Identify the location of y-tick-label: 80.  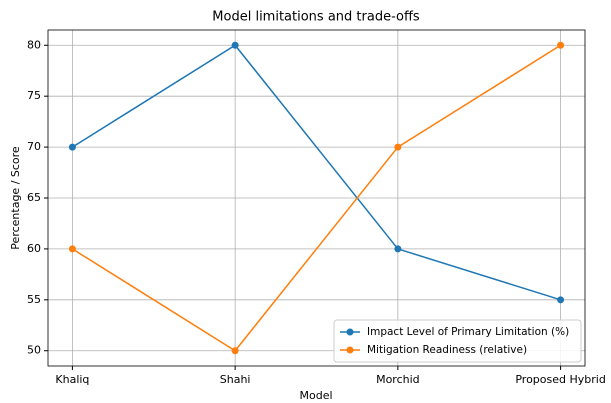
(34, 44).